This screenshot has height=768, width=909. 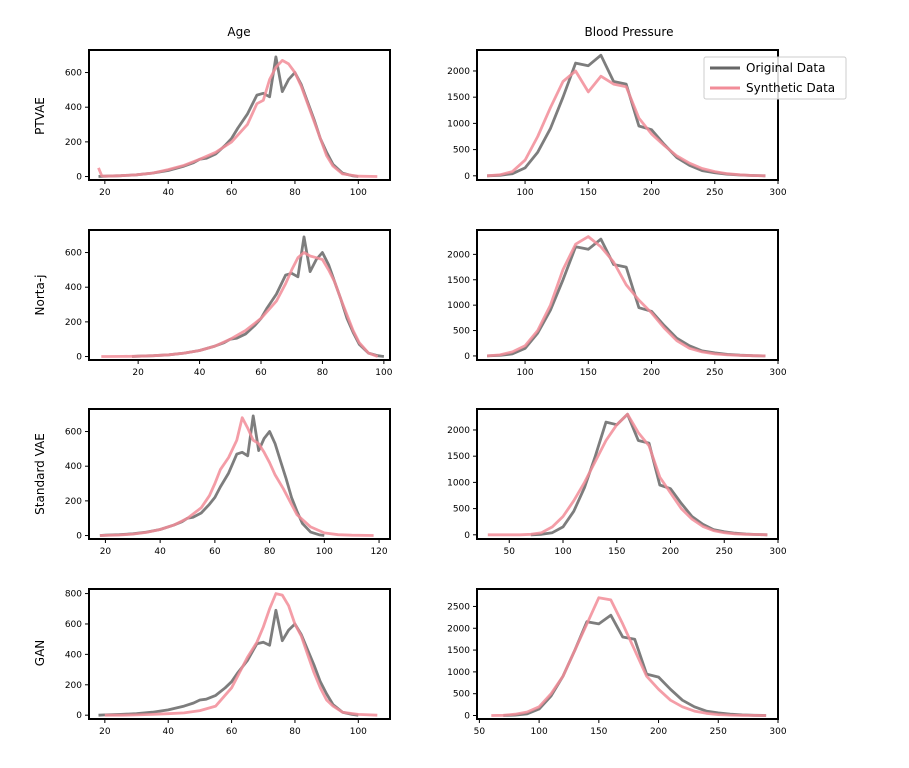 I want to click on y-tick-label: 2500, so click(x=458, y=607).